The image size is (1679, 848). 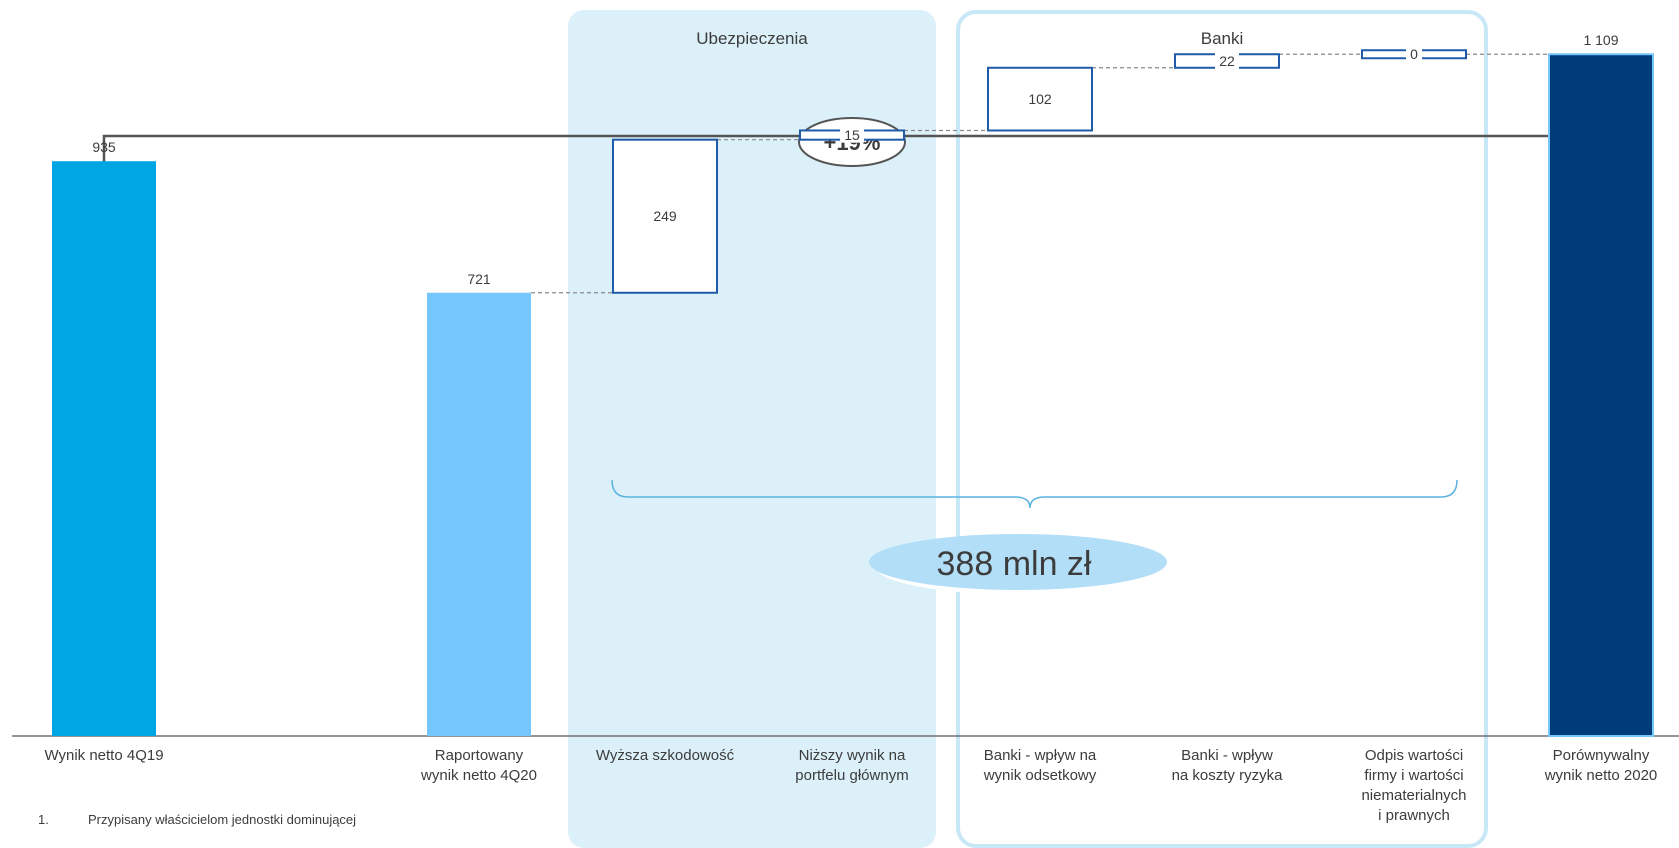 I want to click on value-label-step-8: 1 109, so click(x=1600, y=40).